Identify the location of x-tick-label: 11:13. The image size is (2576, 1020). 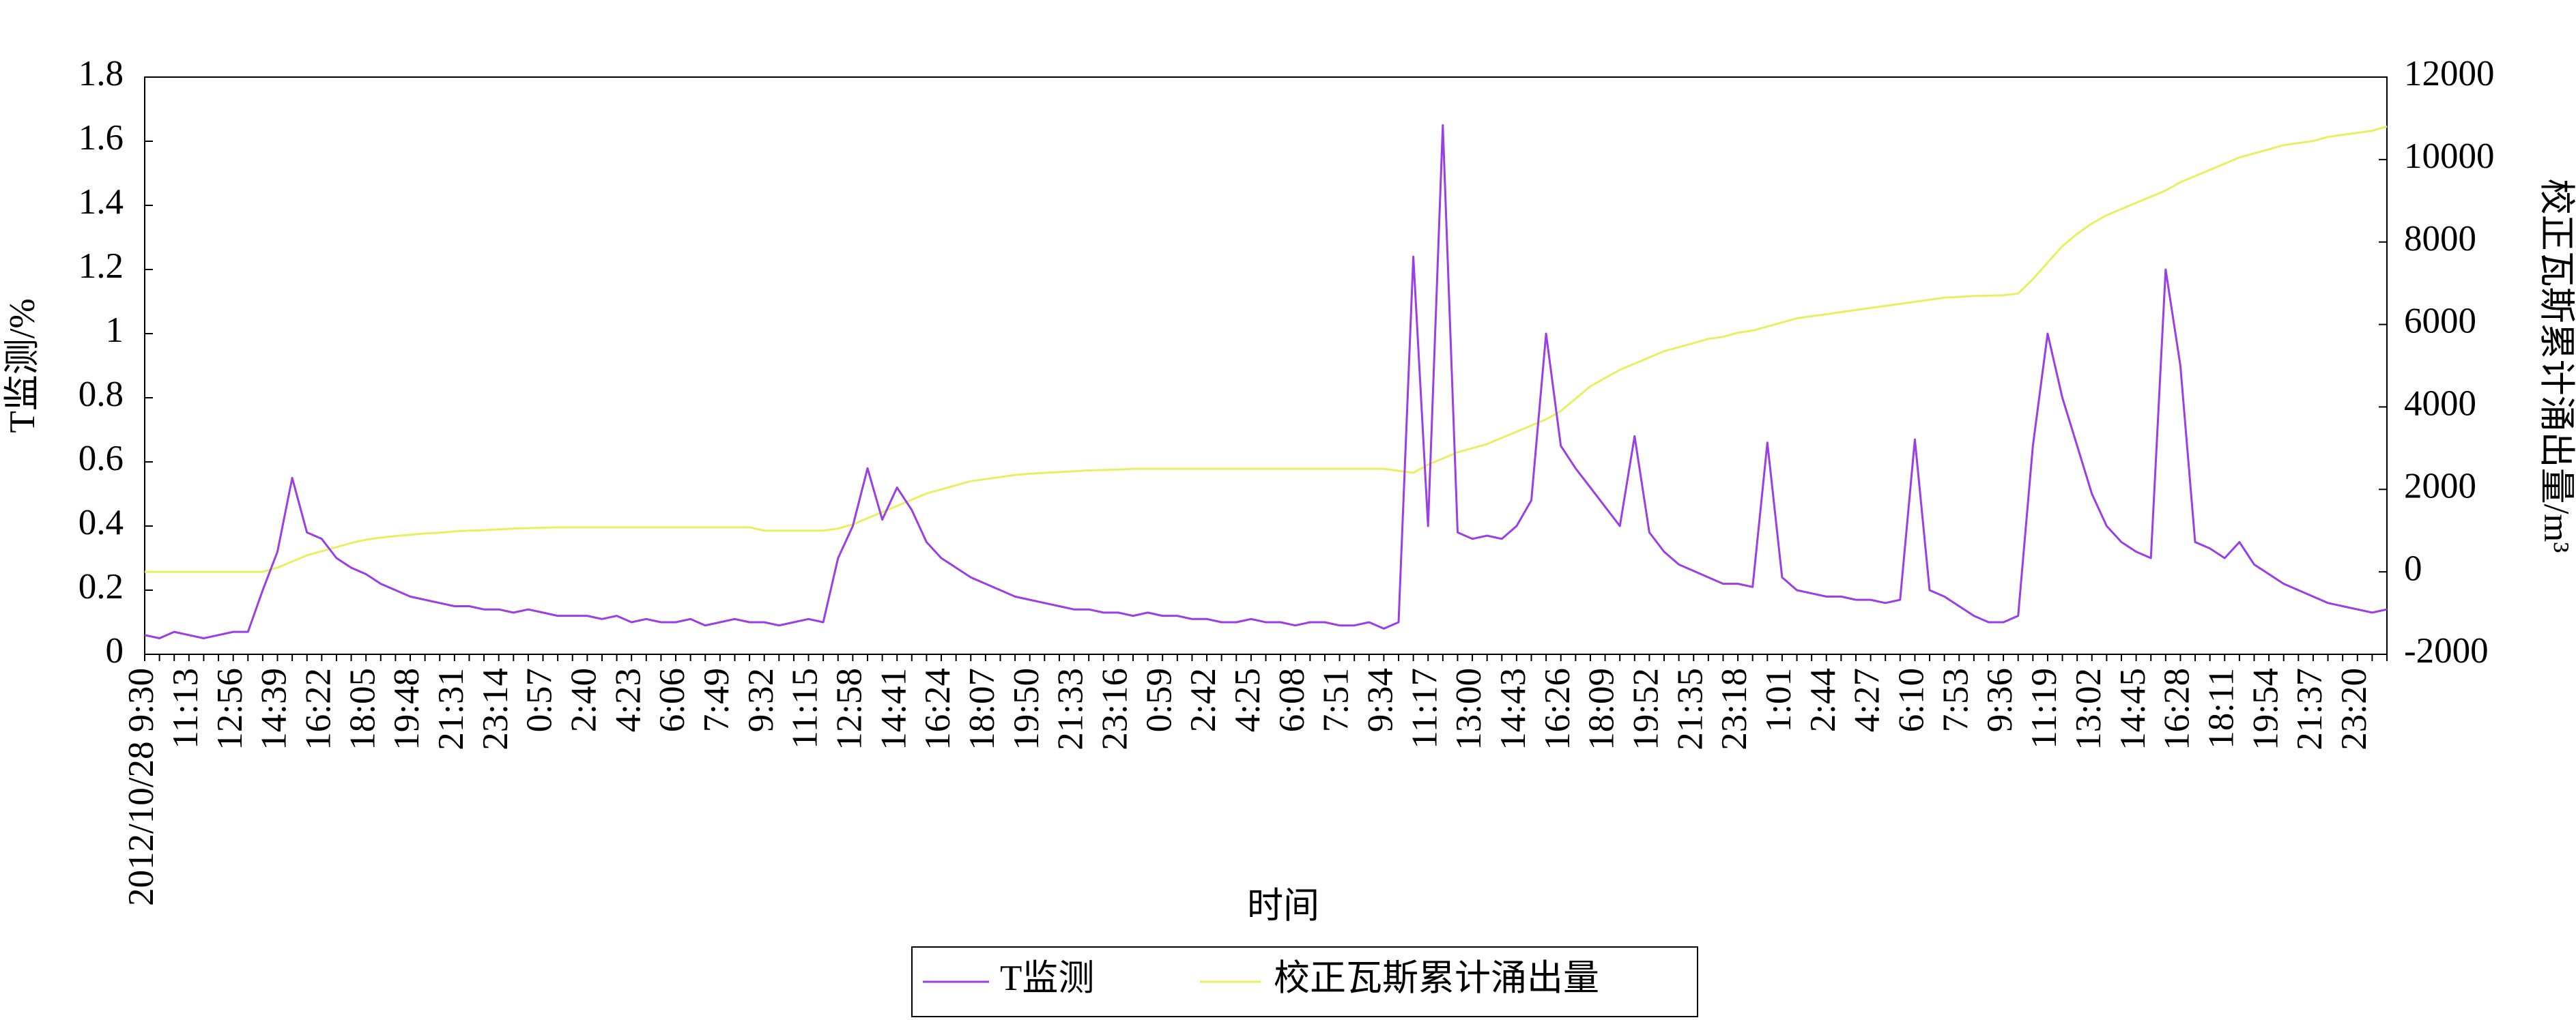
(185, 708).